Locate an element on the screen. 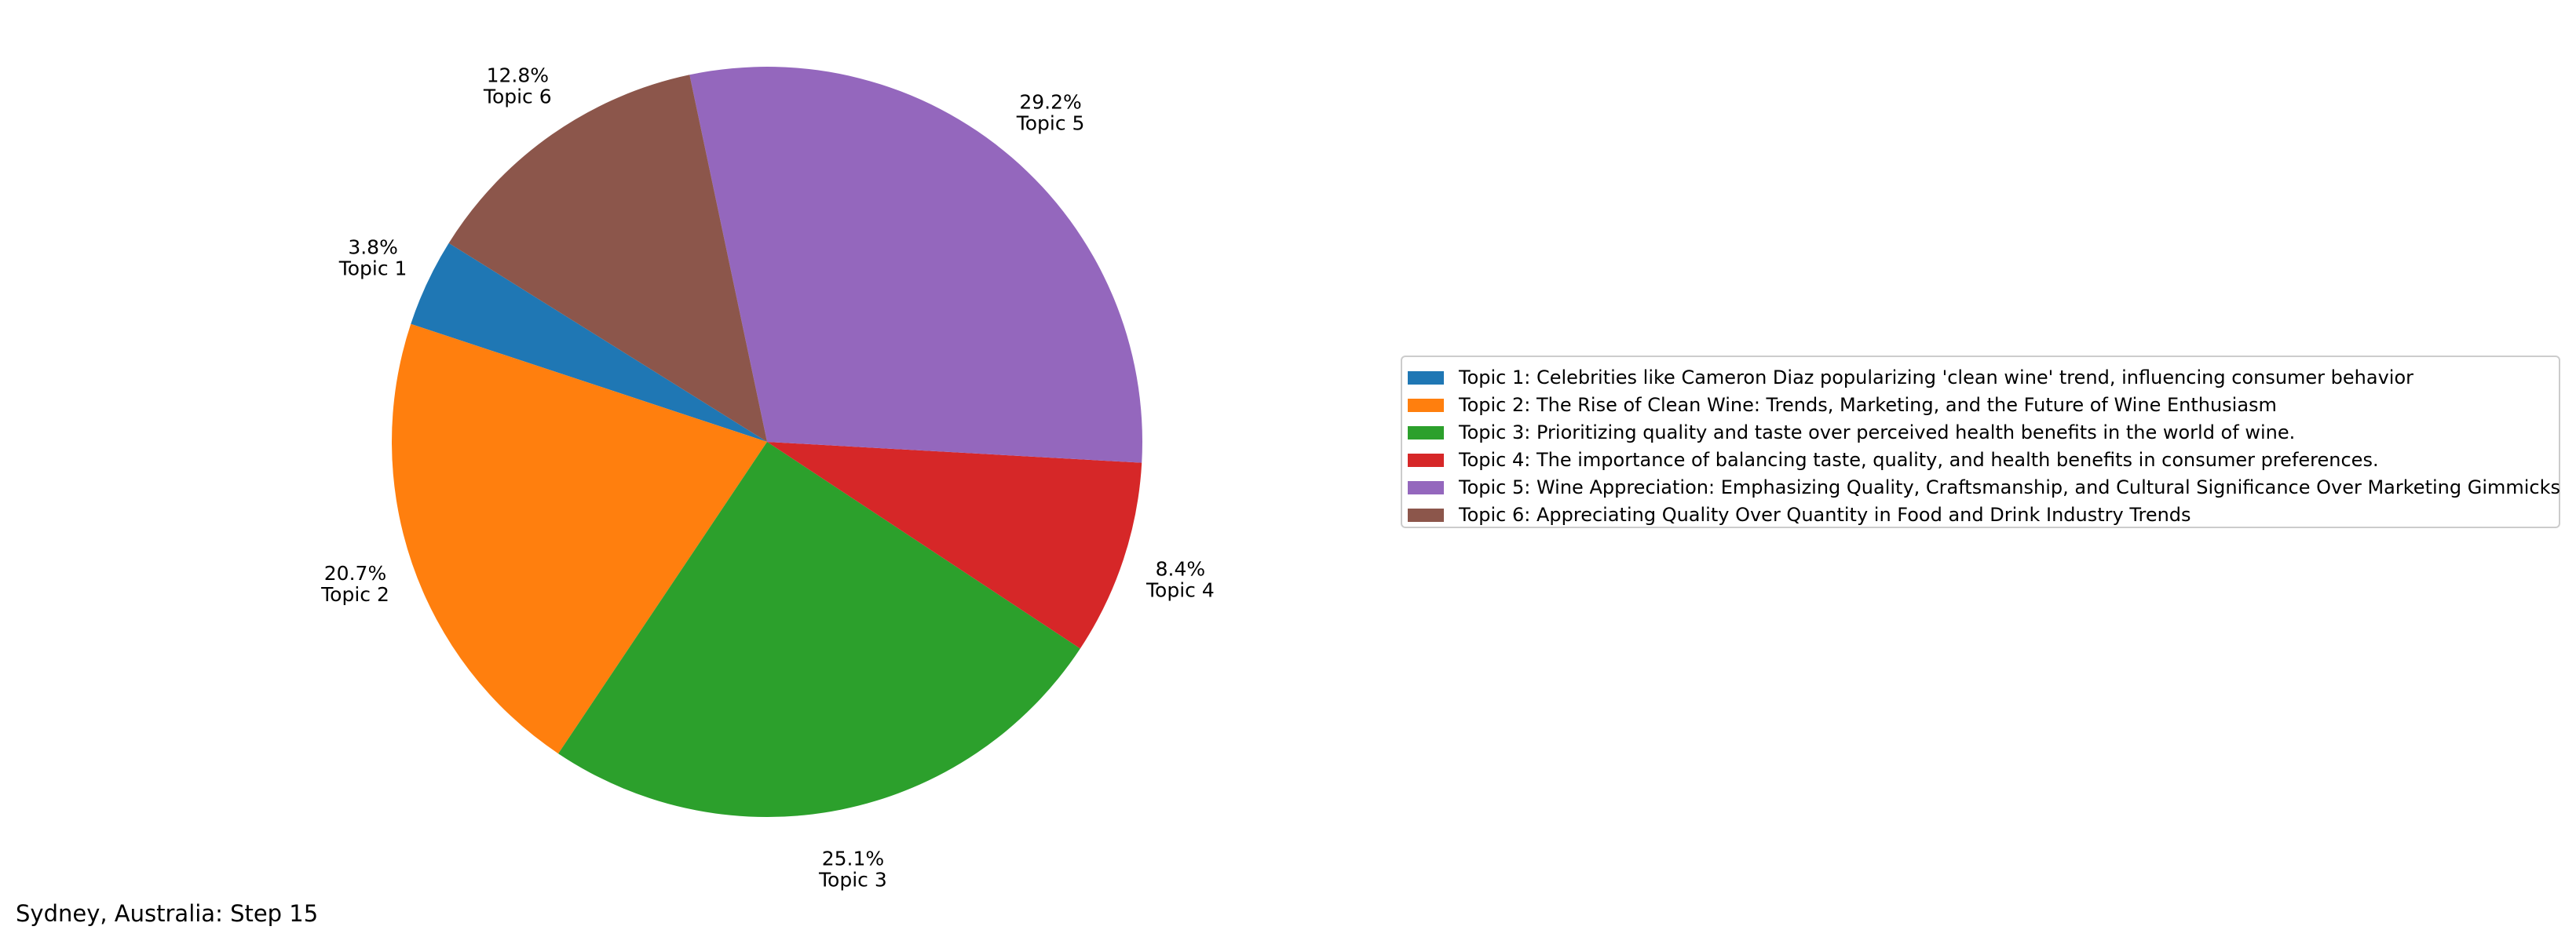  pie-slice-6-name-label: Topic 6 is located at coordinates (517, 97).